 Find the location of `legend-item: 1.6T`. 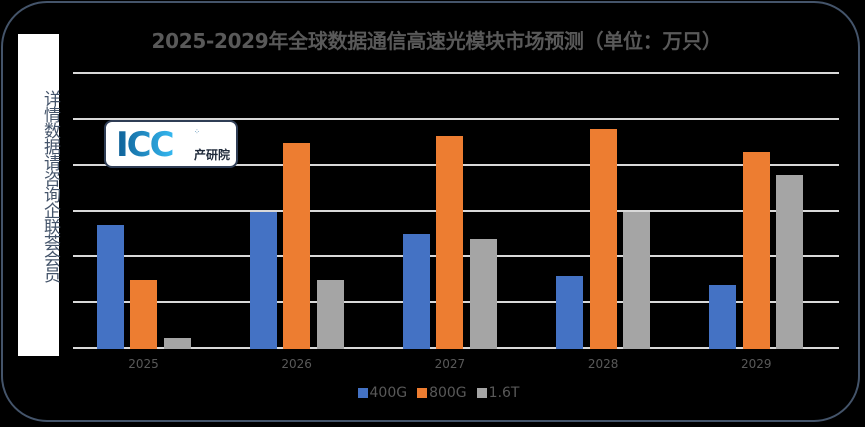

legend-item: 1.6T is located at coordinates (498, 393).